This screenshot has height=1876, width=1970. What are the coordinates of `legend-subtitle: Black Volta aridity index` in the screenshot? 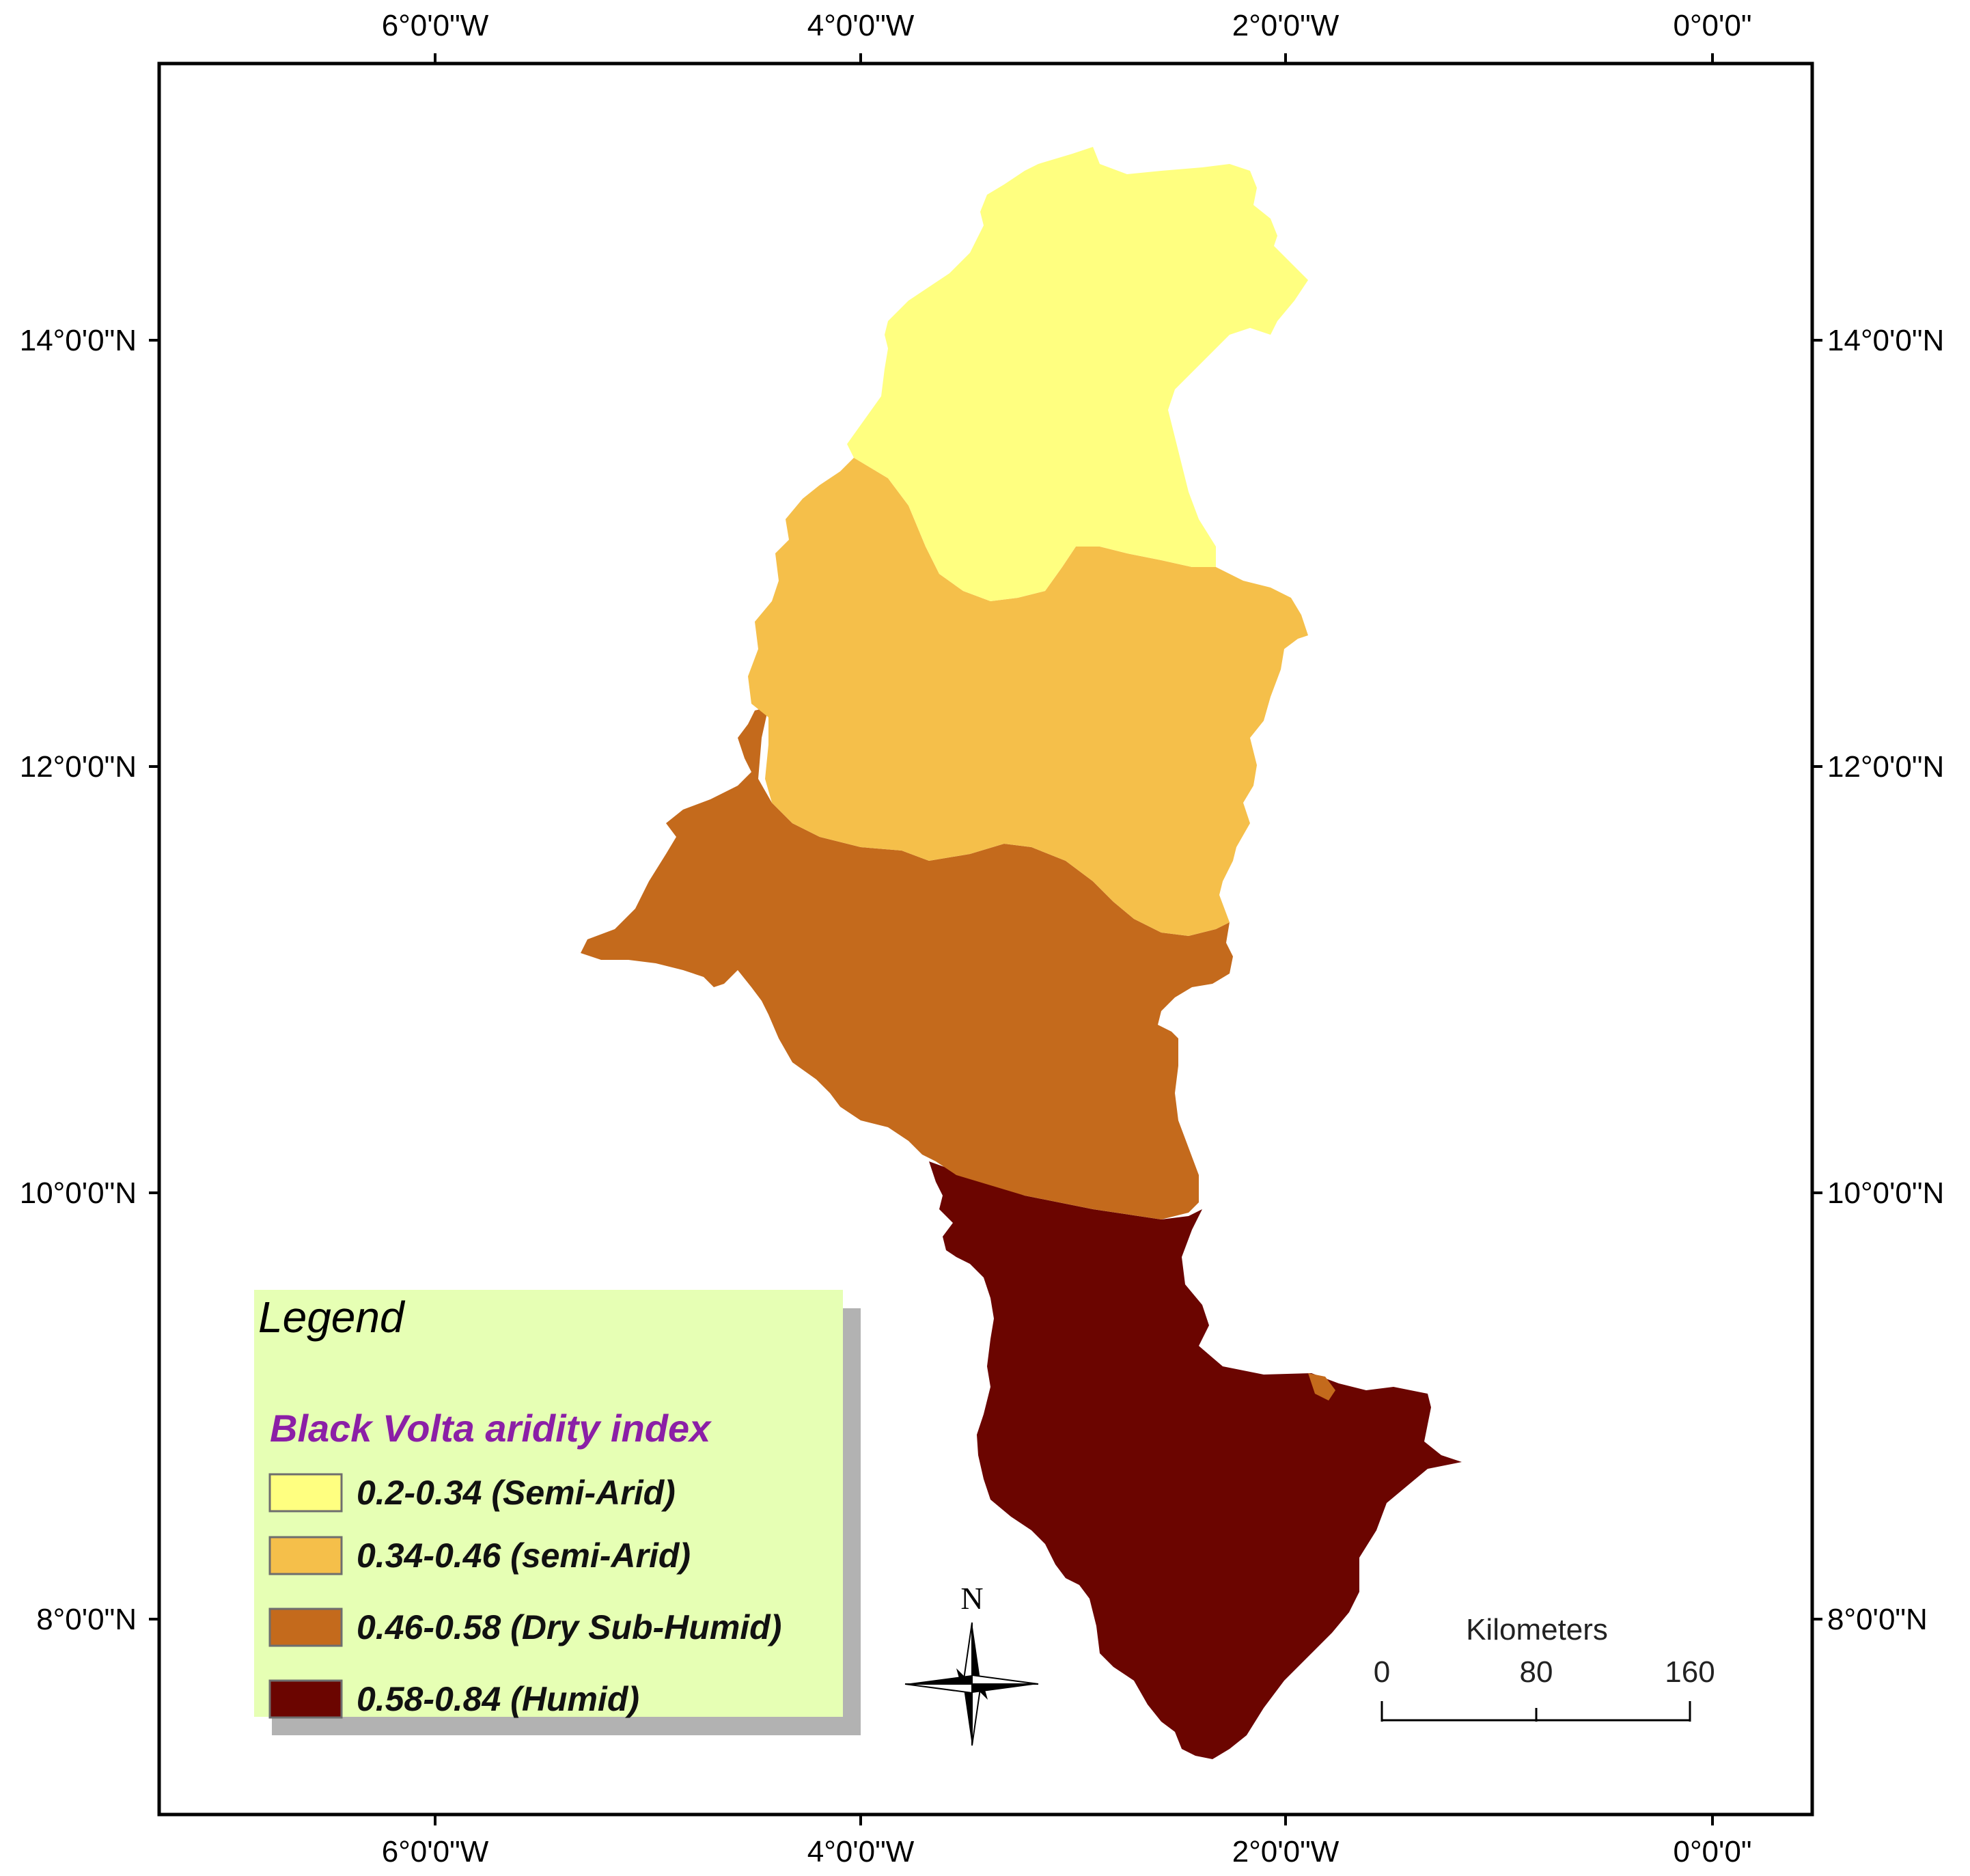 It's located at (491, 1428).